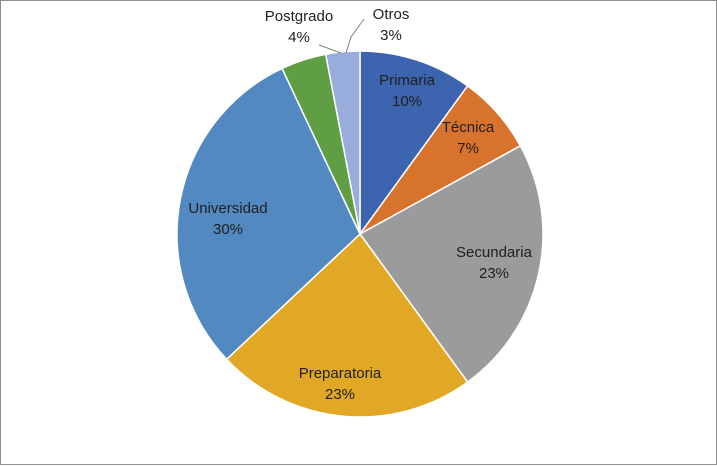 This screenshot has height=466, width=717. What do you see at coordinates (451, 264) in the screenshot?
I see `pie-slice-secundaria` at bounding box center [451, 264].